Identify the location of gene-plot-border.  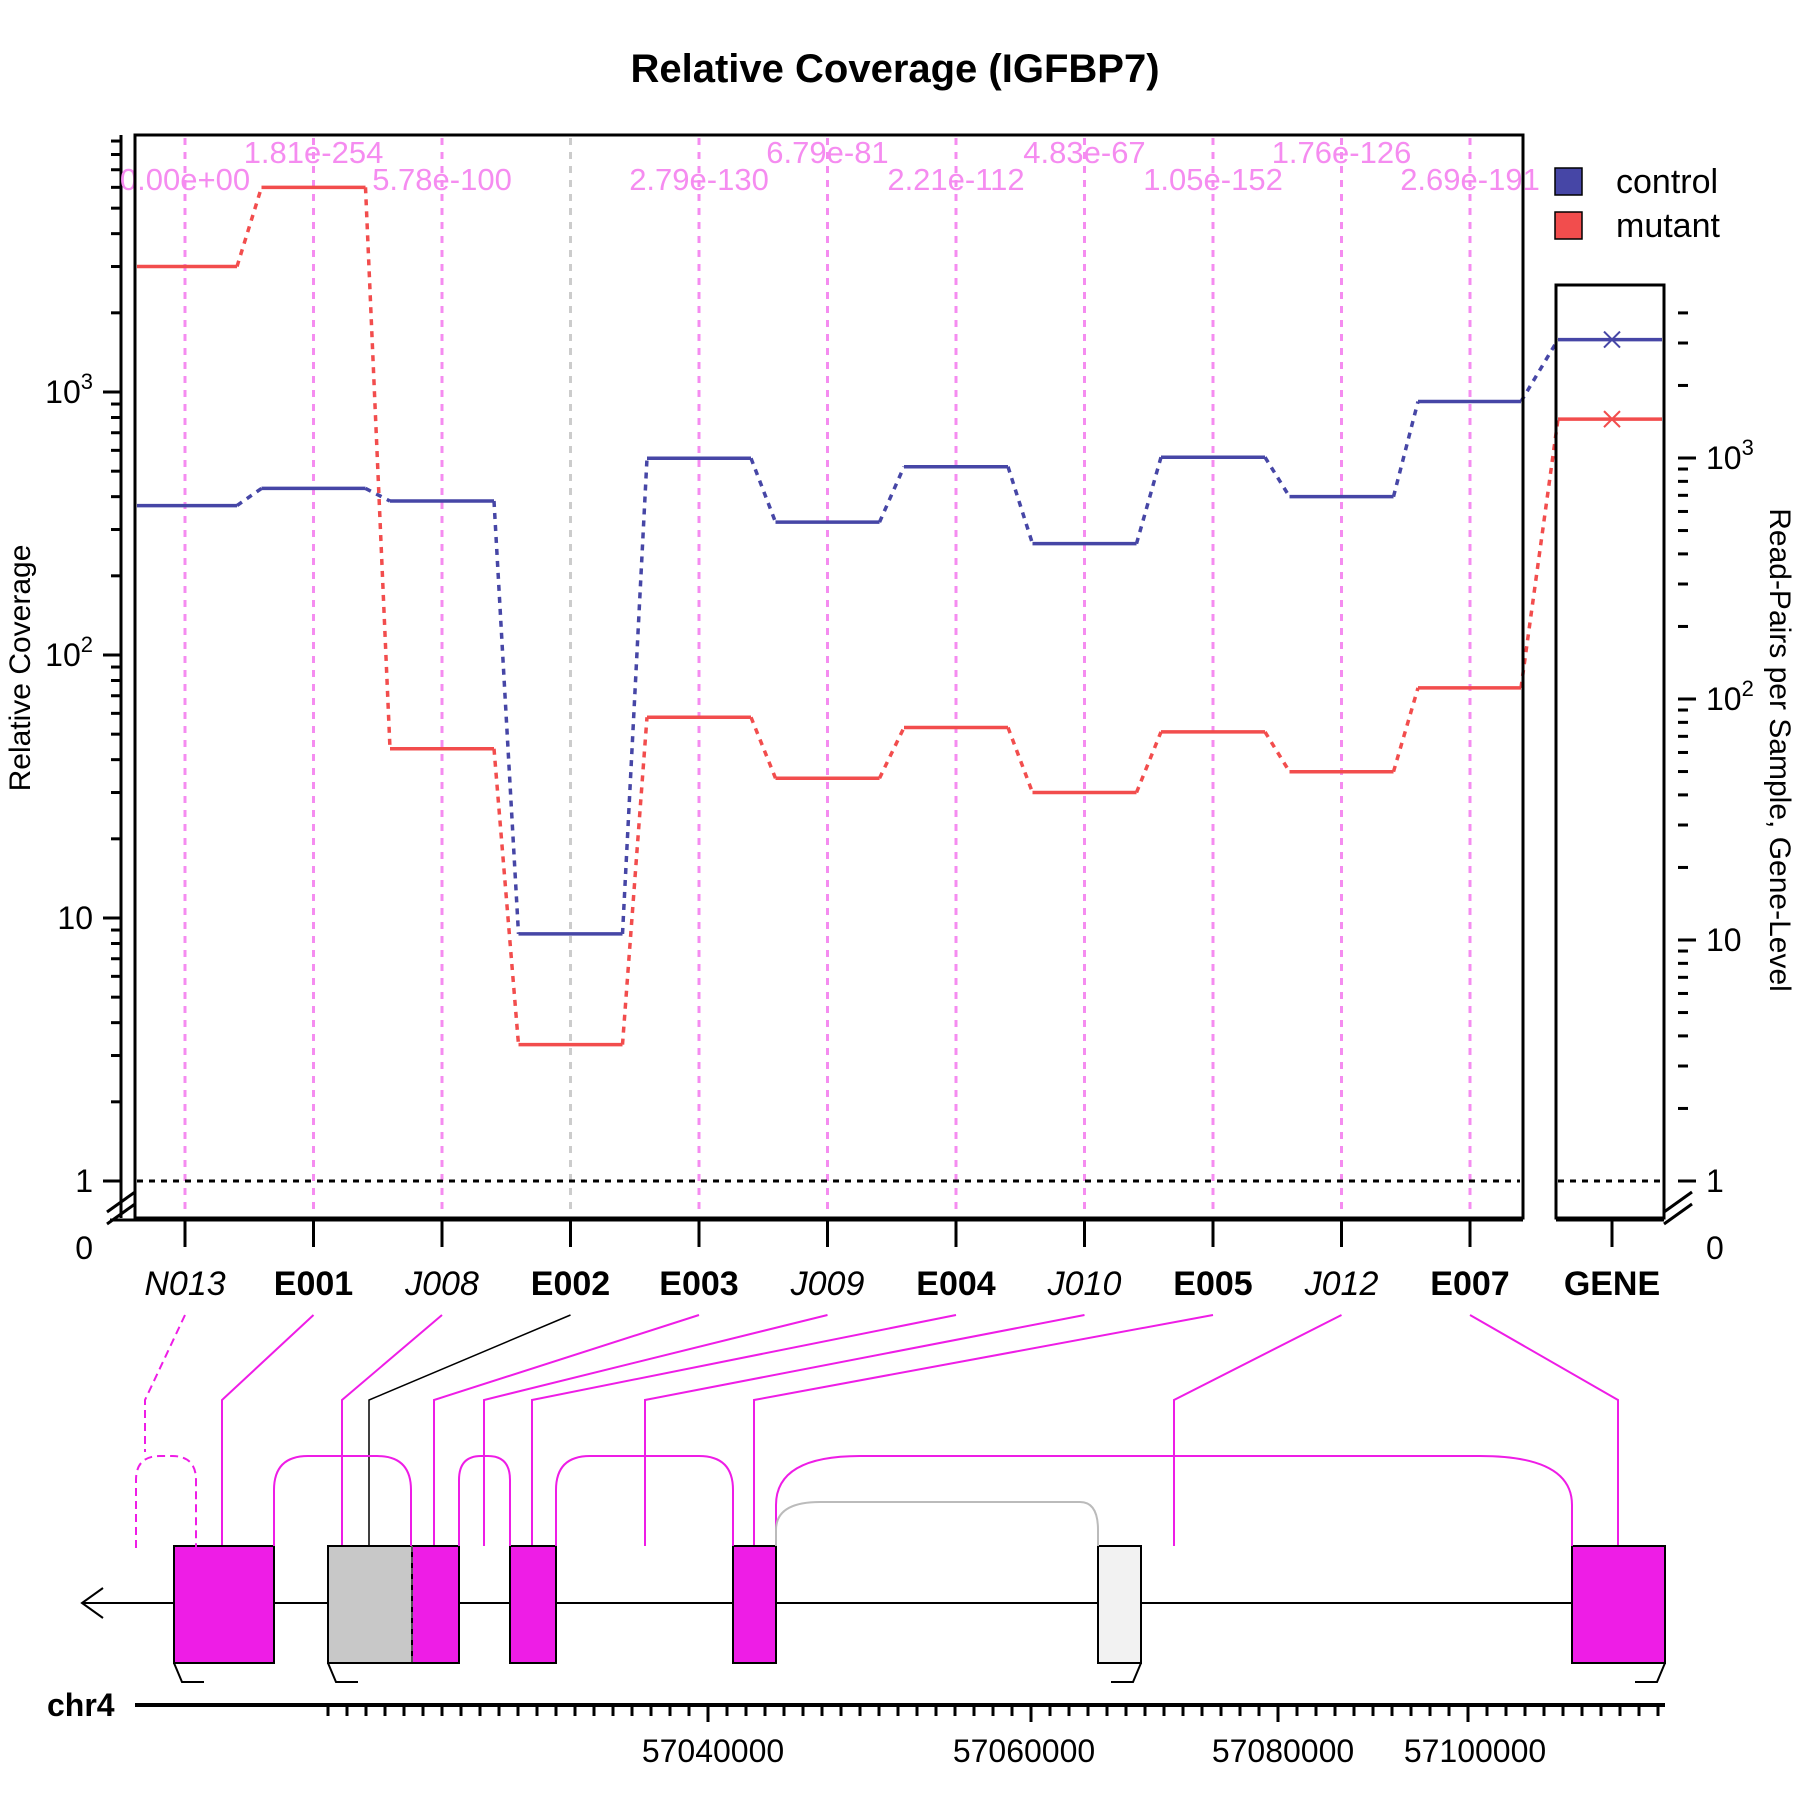
(1610, 751).